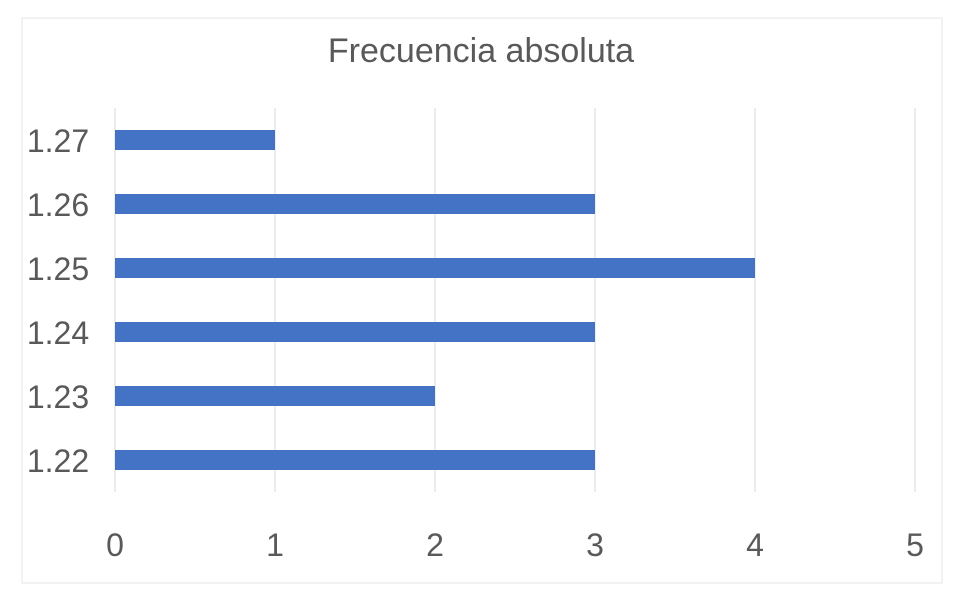  Describe the element at coordinates (435, 545) in the screenshot. I see `x-tick-label: 2` at that location.